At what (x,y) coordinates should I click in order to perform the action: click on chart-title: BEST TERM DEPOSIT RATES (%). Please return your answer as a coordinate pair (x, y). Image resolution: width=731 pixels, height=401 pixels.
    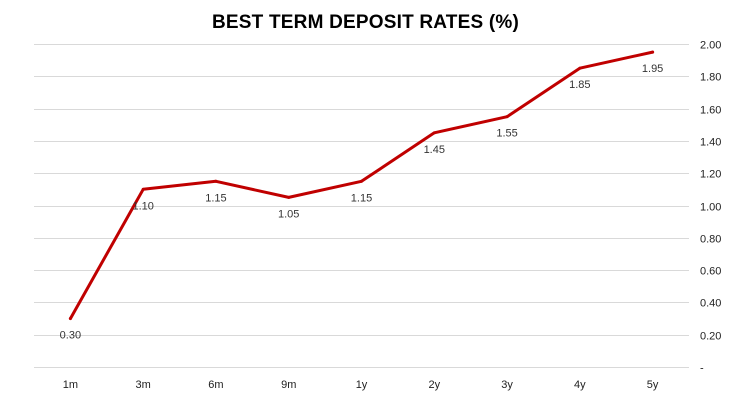
    Looking at the image, I should click on (365, 22).